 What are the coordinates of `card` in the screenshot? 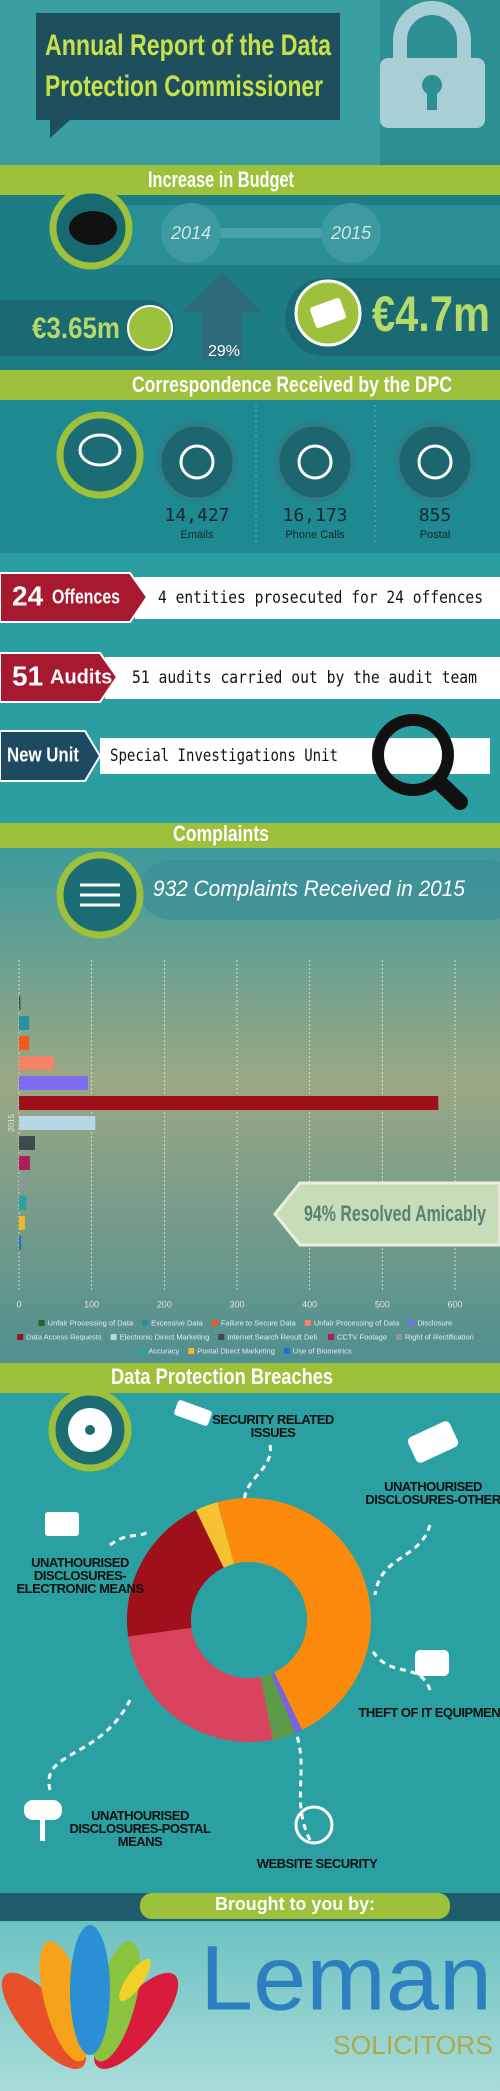 It's located at (328, 313).